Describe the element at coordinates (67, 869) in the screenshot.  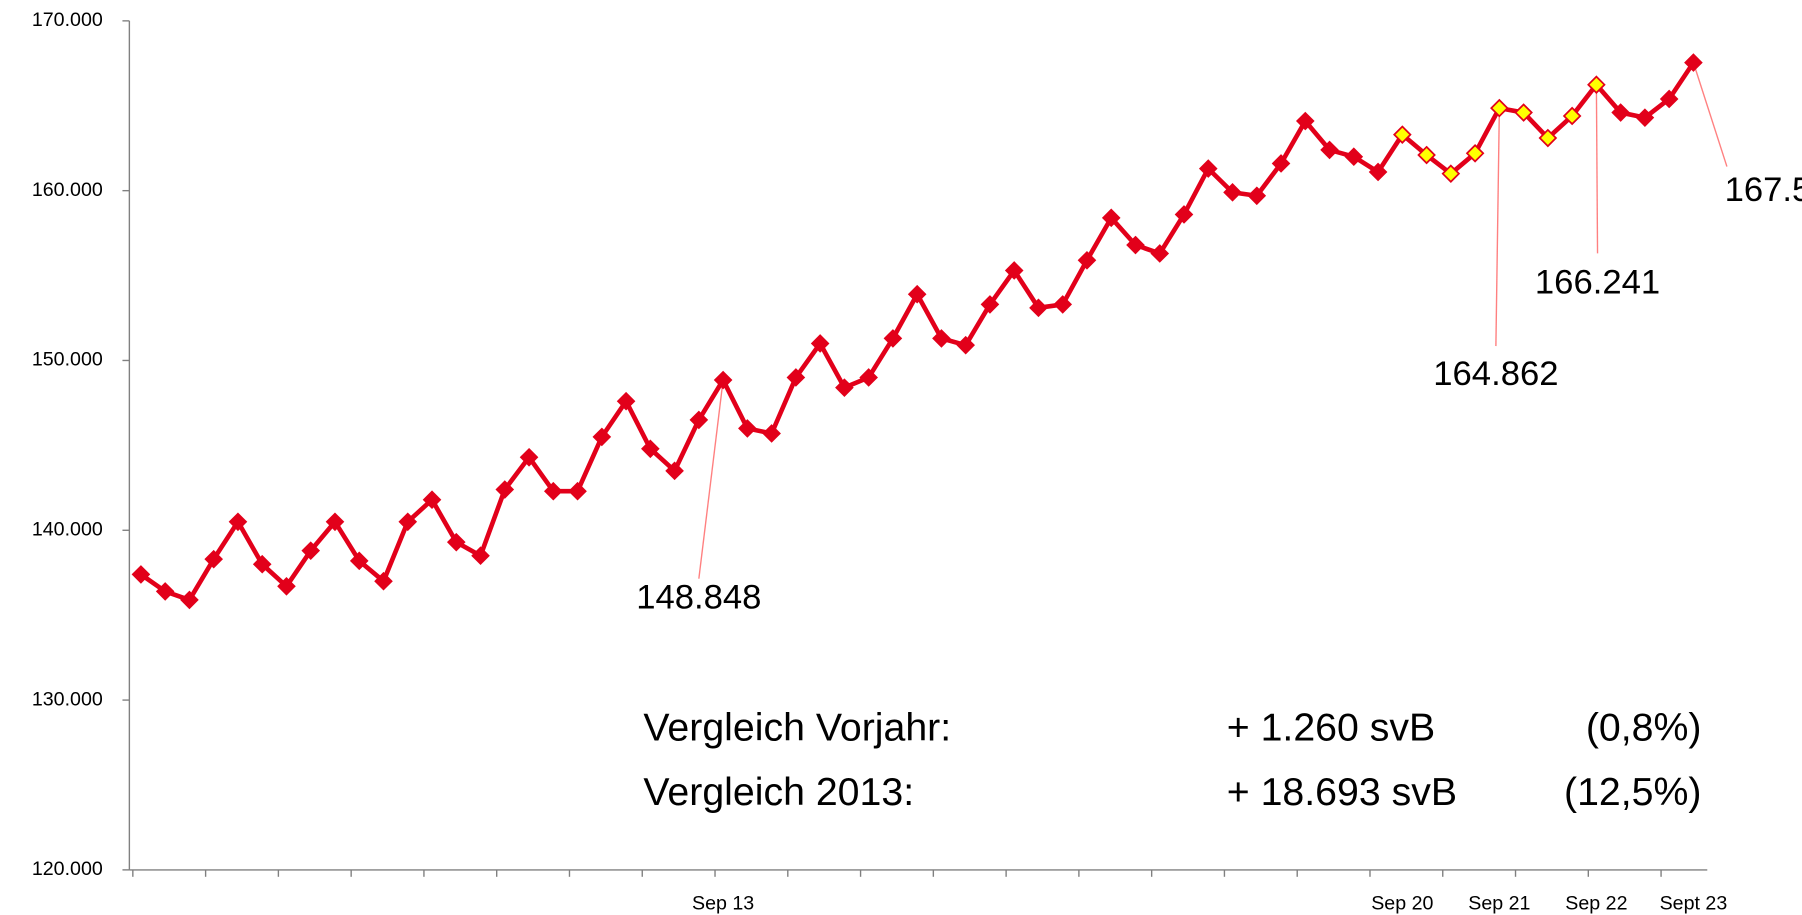
I see `y-tick-label: 120.000` at that location.